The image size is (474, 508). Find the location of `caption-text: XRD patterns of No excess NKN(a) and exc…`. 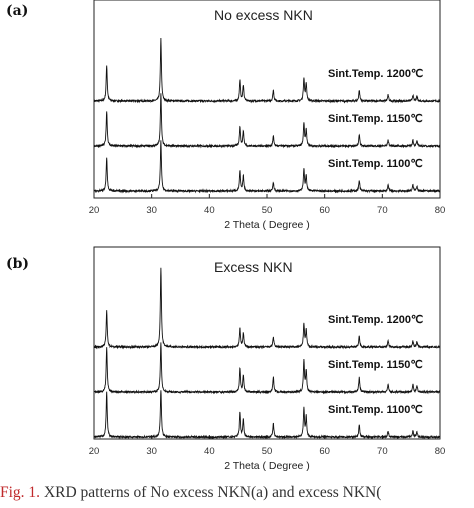

caption-text: XRD patterns of No excess NKN(a) and exc… is located at coordinates (211, 492).